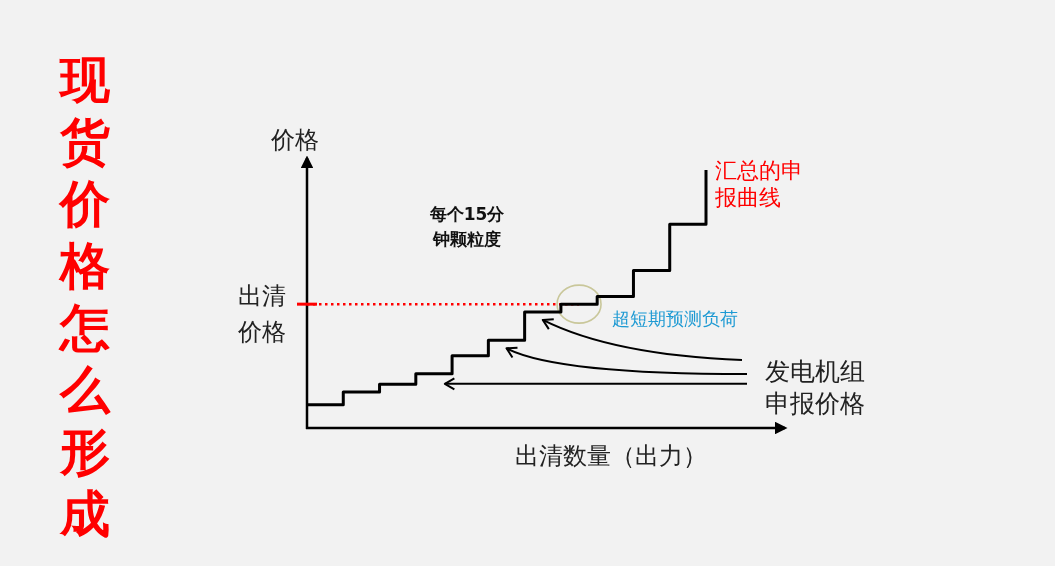 The height and width of the screenshot is (566, 1055). I want to click on annotation: 超短期预测负荷, so click(675, 318).